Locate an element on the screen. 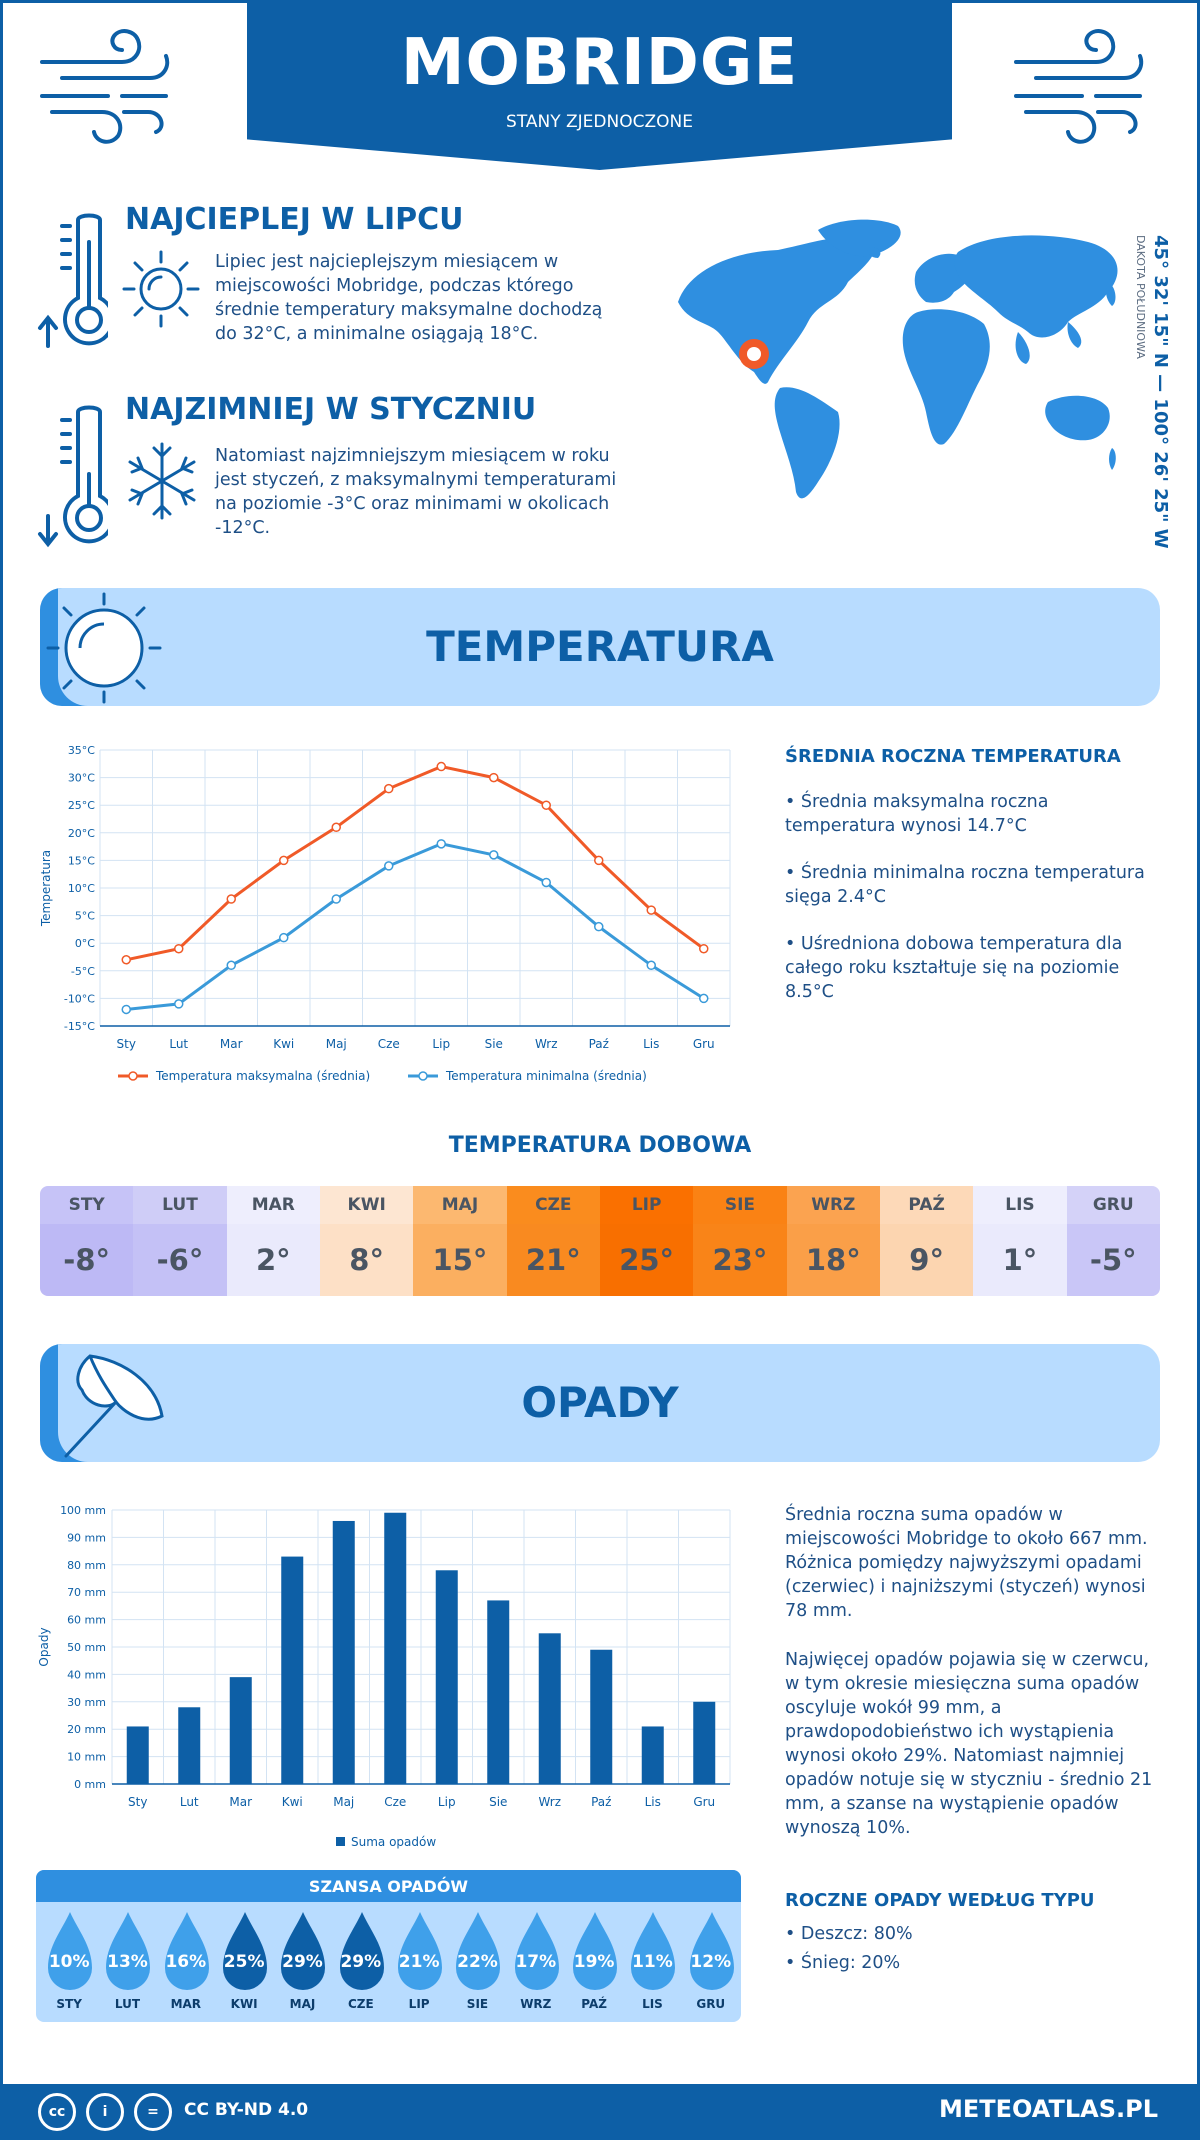  daily-temp-column: MAR 2° is located at coordinates (273, 1241).